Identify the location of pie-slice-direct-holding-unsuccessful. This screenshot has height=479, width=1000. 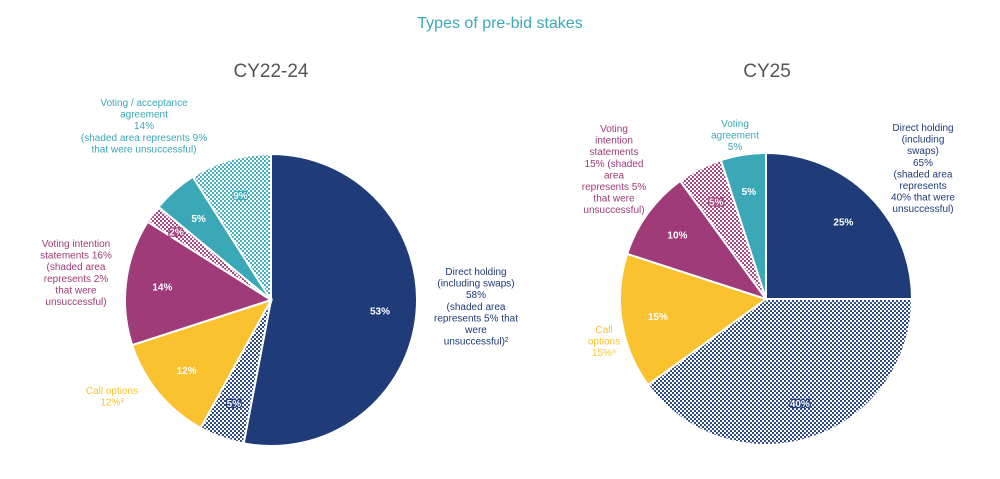
(780, 372).